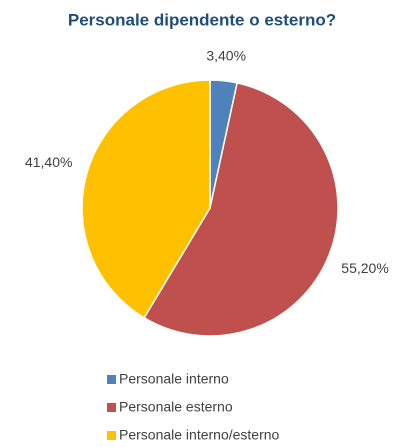 The image size is (404, 447). Describe the element at coordinates (174, 379) in the screenshot. I see `legend-label: Personale interno` at that location.